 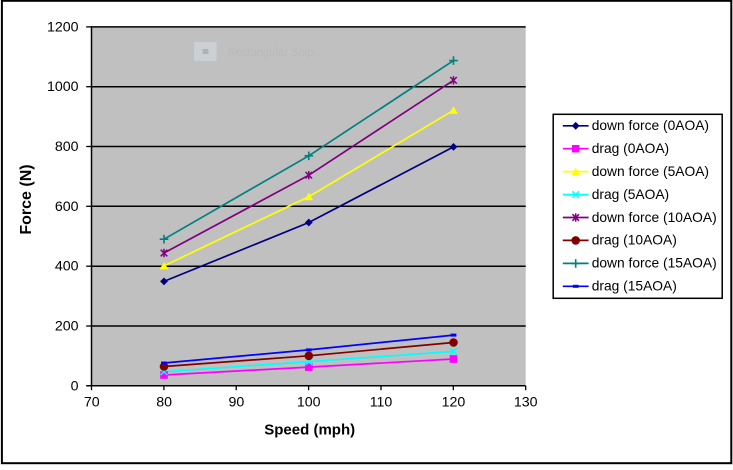 I want to click on svg-text: 800, so click(x=67, y=147).